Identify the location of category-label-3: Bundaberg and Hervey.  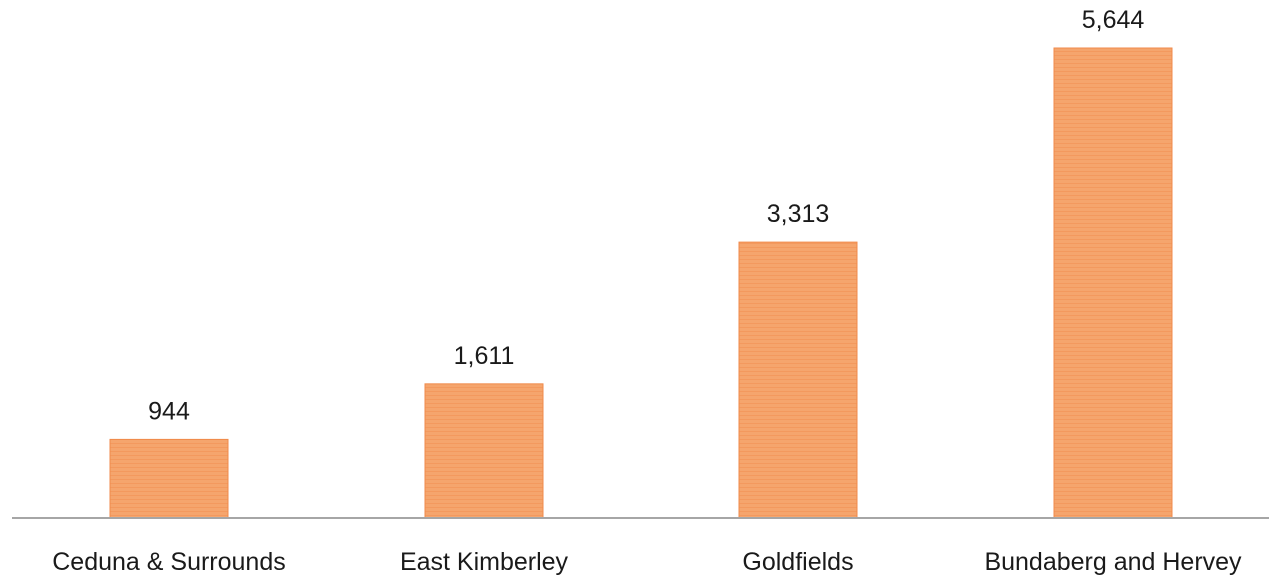
(1113, 562).